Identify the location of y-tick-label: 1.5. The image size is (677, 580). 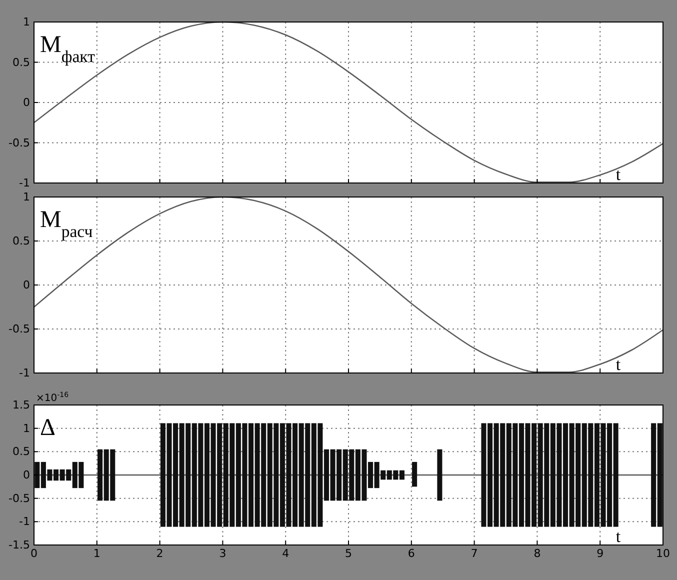
(21, 405).